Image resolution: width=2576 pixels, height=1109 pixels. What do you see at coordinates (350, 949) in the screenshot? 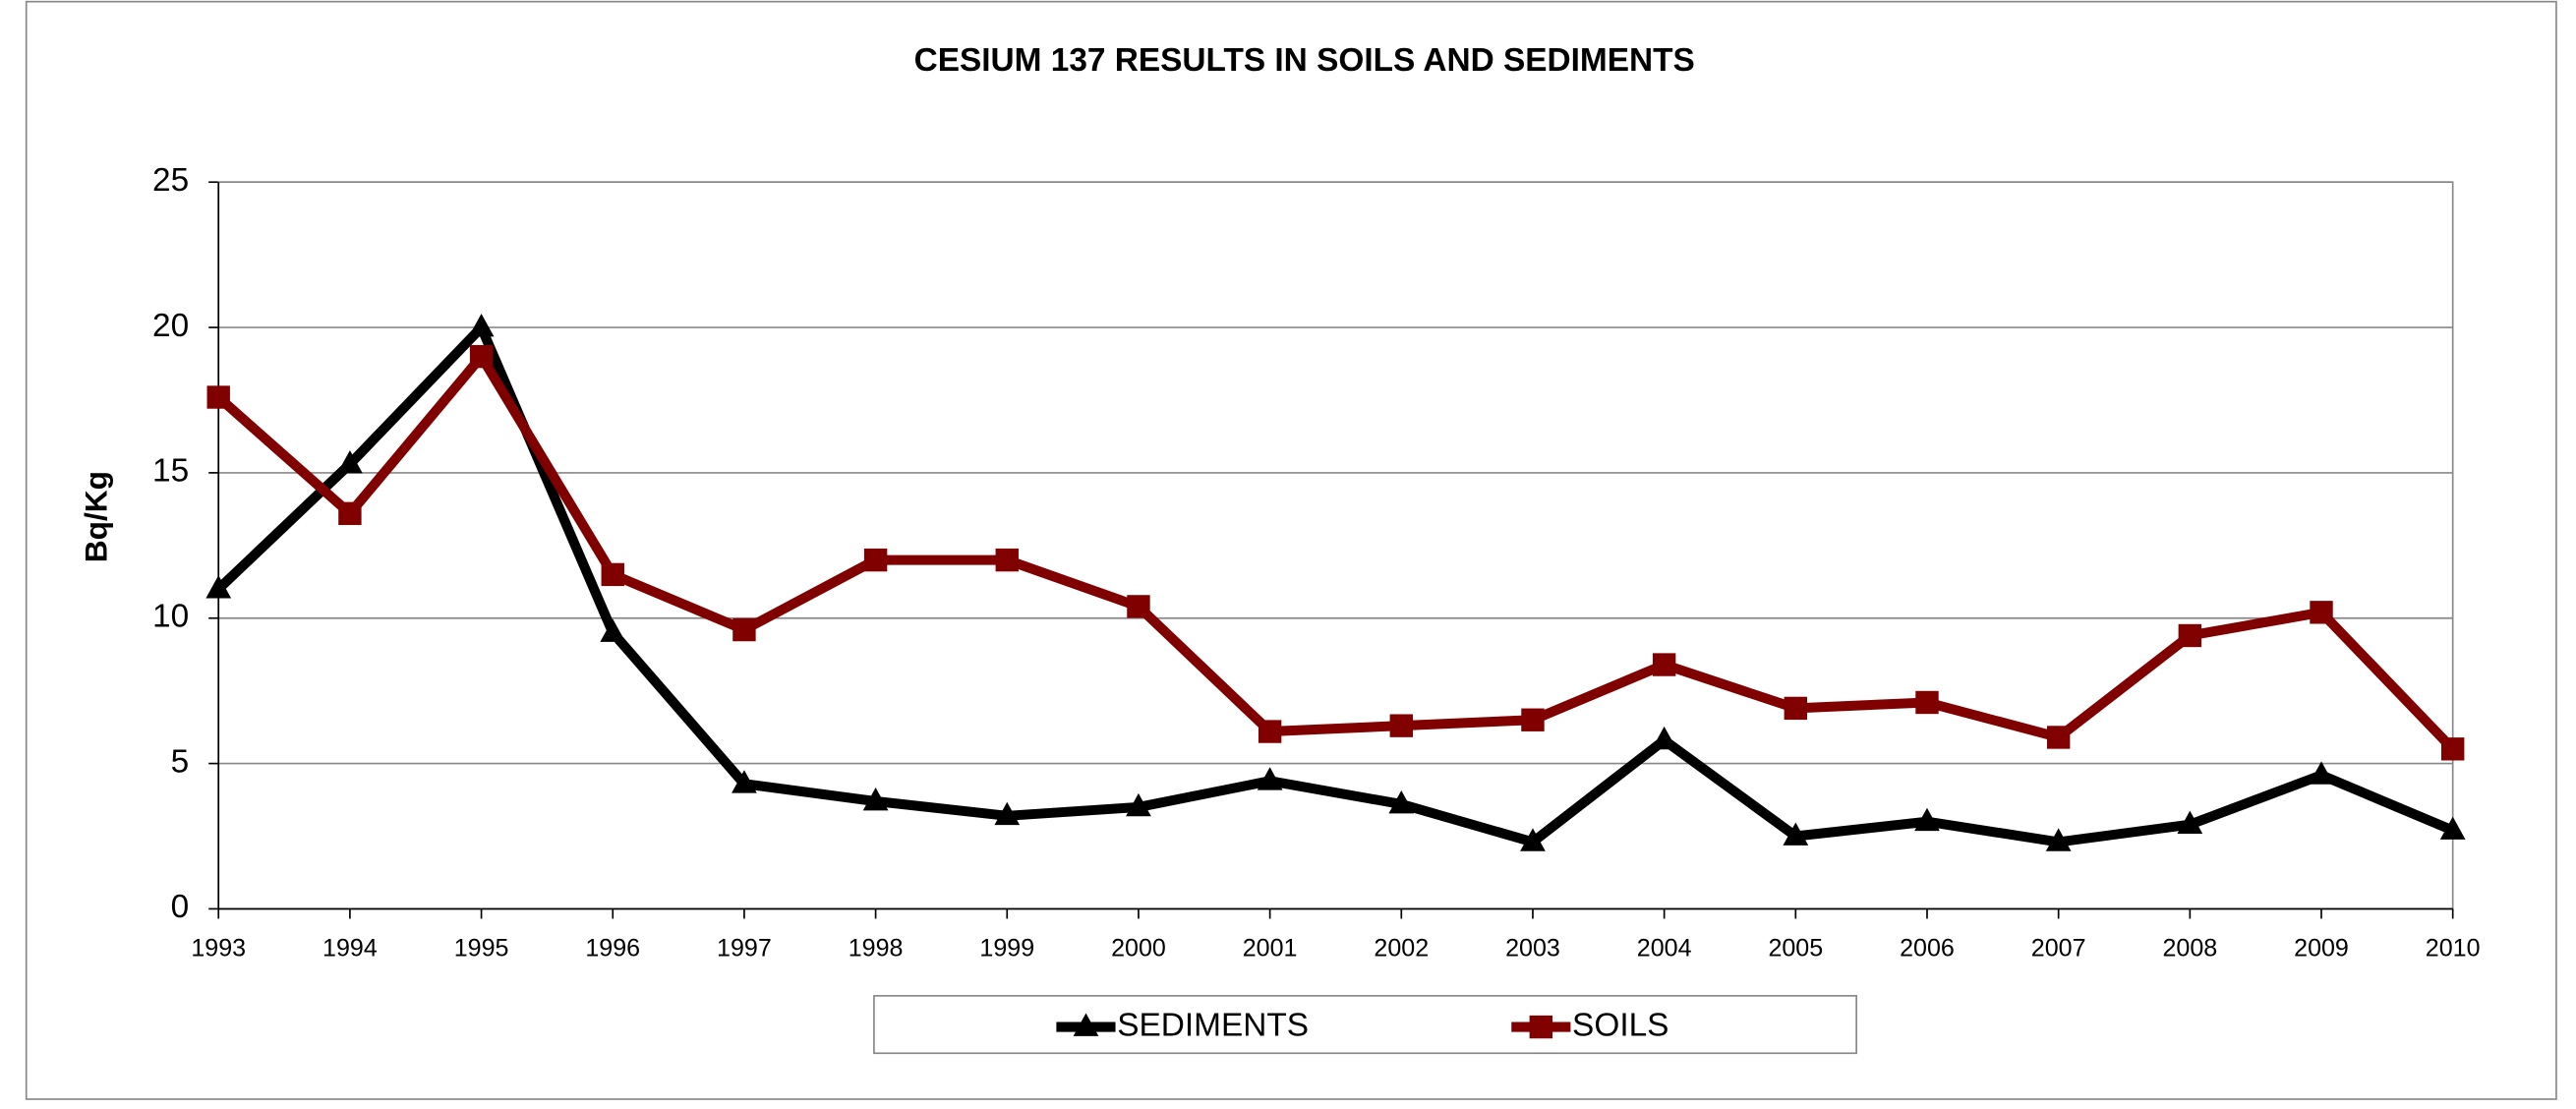
I see `x-tick-label: 1994` at bounding box center [350, 949].